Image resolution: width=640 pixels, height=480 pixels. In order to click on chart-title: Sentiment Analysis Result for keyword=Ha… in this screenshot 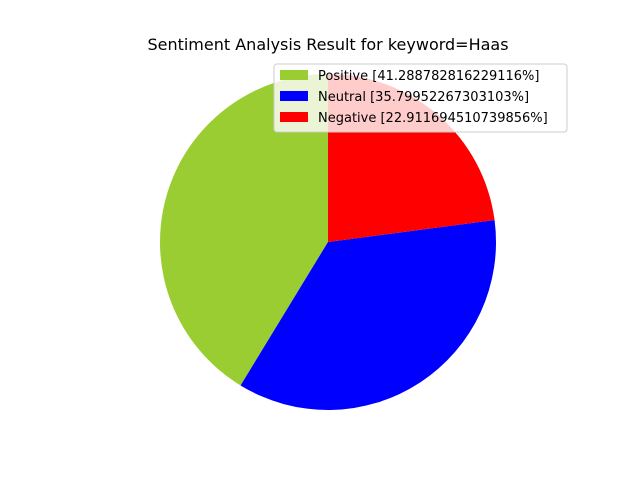, I will do `click(327, 44)`.